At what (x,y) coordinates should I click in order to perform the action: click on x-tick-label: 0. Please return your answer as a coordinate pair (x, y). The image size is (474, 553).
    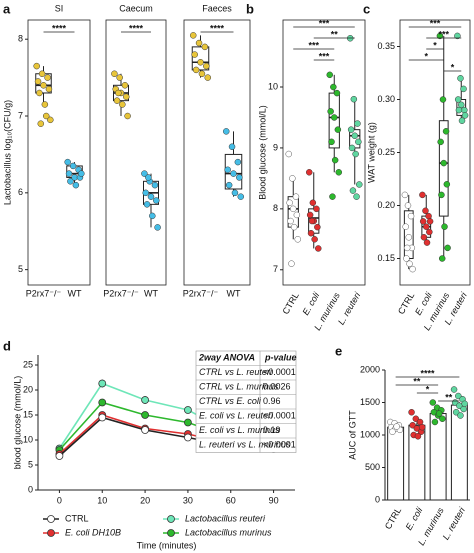
    Looking at the image, I should click on (59, 500).